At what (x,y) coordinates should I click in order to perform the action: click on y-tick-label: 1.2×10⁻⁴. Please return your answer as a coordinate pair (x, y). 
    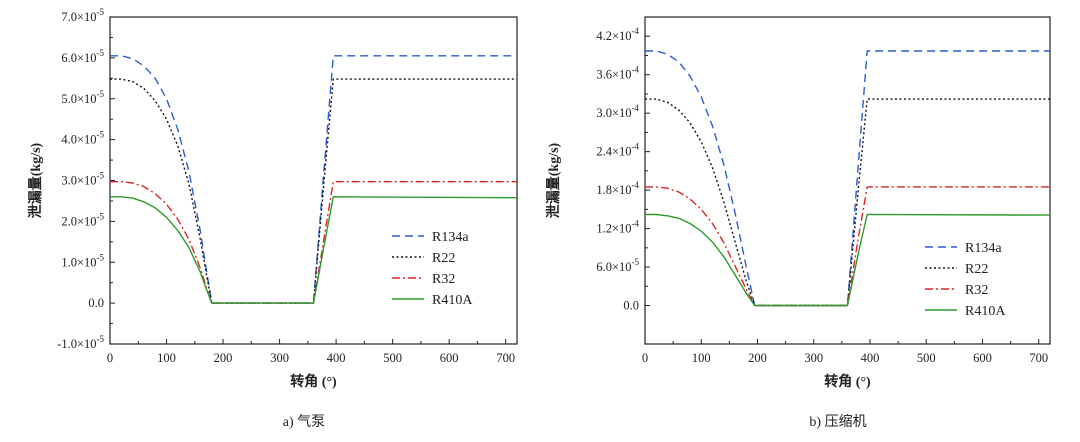
    Looking at the image, I should click on (617, 227).